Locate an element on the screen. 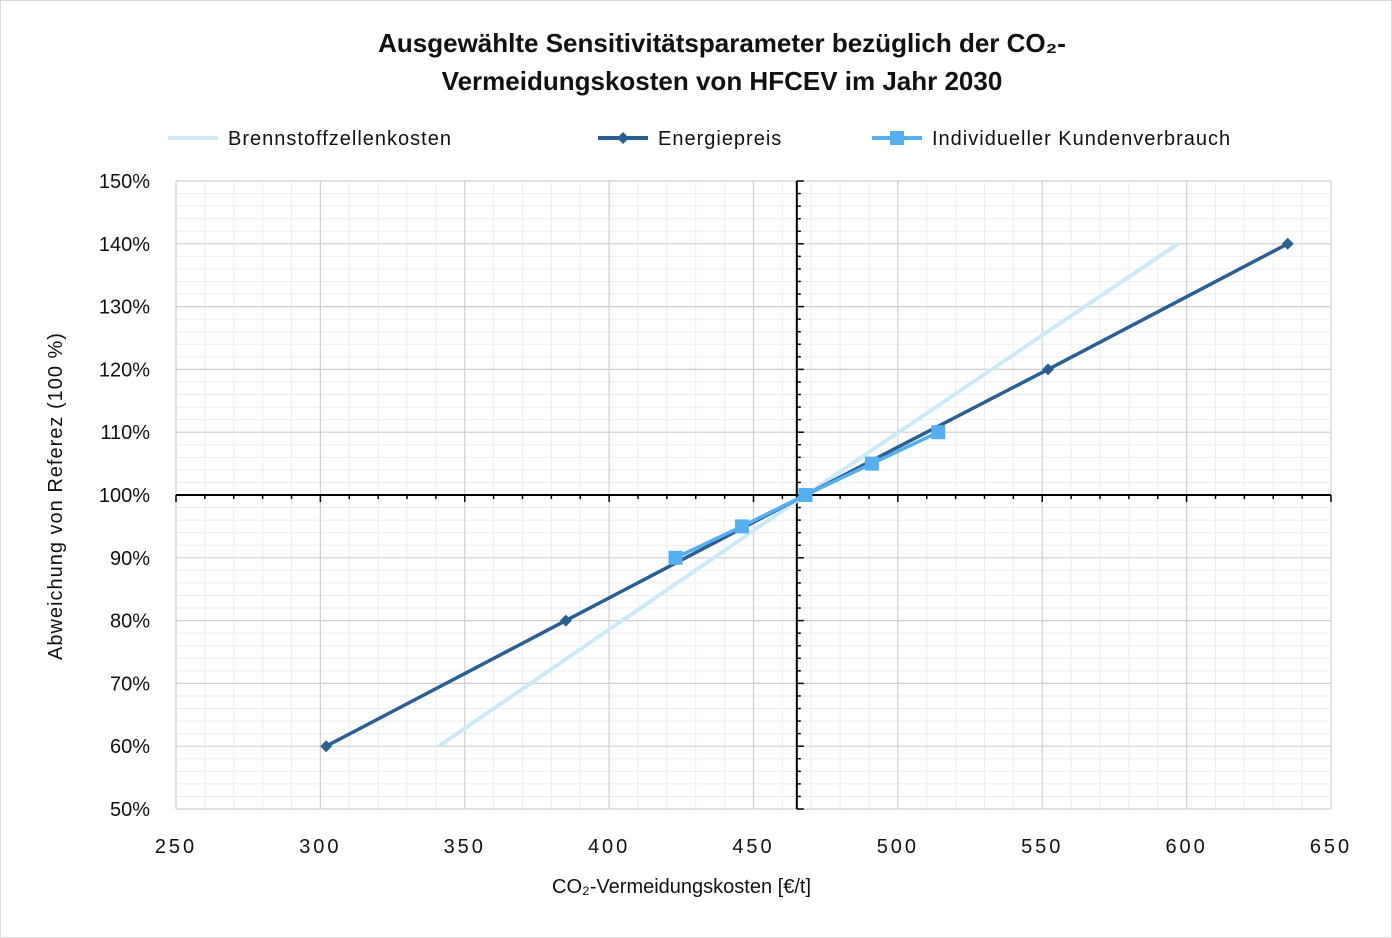 The width and height of the screenshot is (1392, 938). x-tick-label: 400 is located at coordinates (609, 847).